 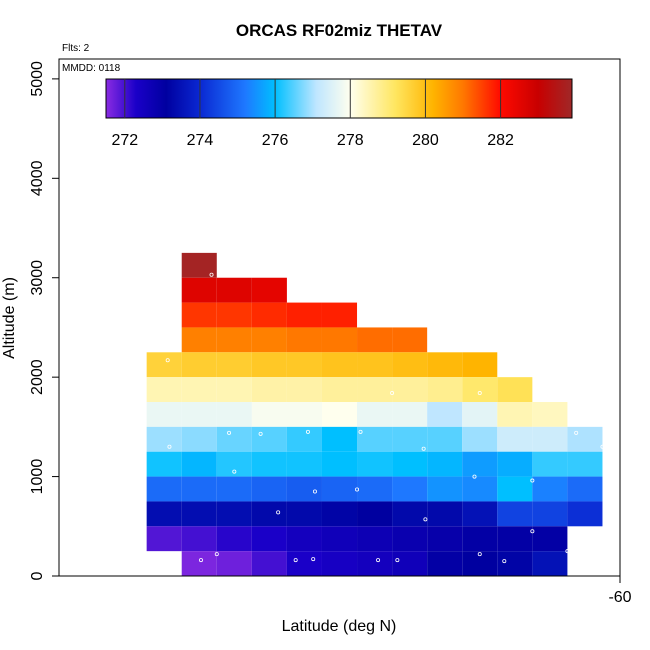 What do you see at coordinates (9, 318) in the screenshot?
I see `y-axis-label: Altitude (m)` at bounding box center [9, 318].